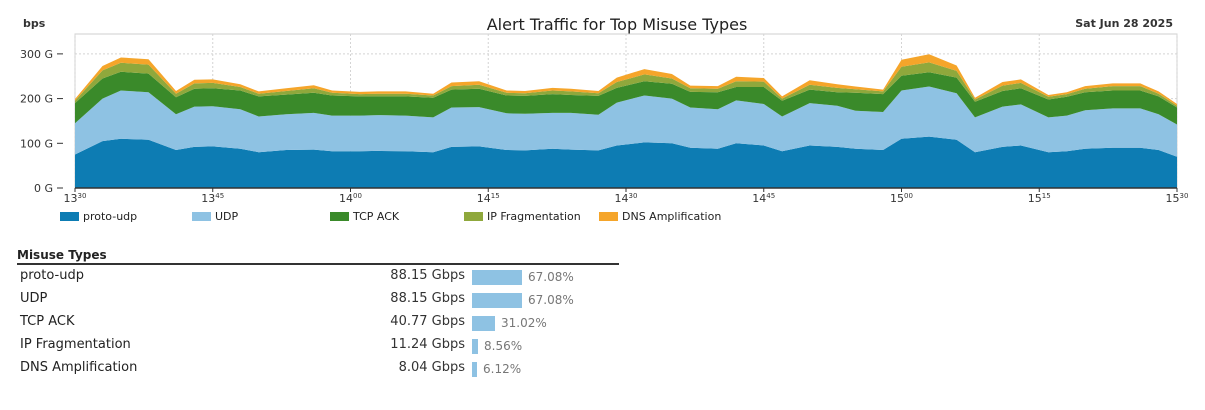 This screenshot has width=1205, height=410. What do you see at coordinates (330, 301) in the screenshot?
I see `misuse-row: UDP 88.15 Gbps 67.08%` at bounding box center [330, 301].